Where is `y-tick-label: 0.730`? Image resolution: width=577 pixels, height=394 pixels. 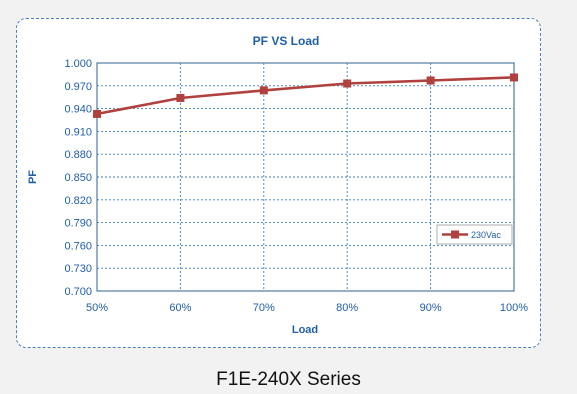 y-tick-label: 0.730 is located at coordinates (78, 269).